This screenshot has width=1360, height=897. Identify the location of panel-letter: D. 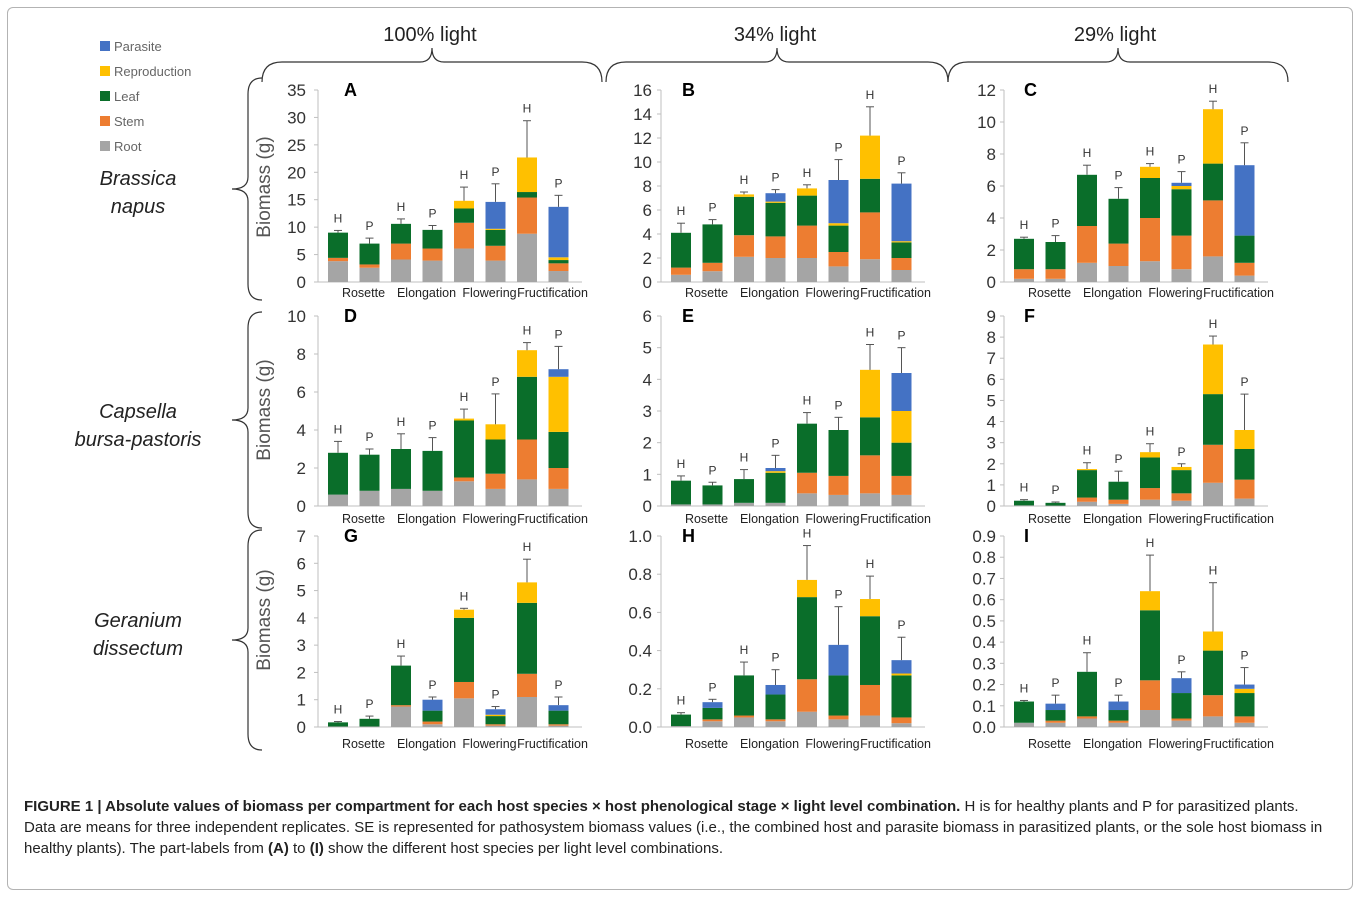
(350, 316).